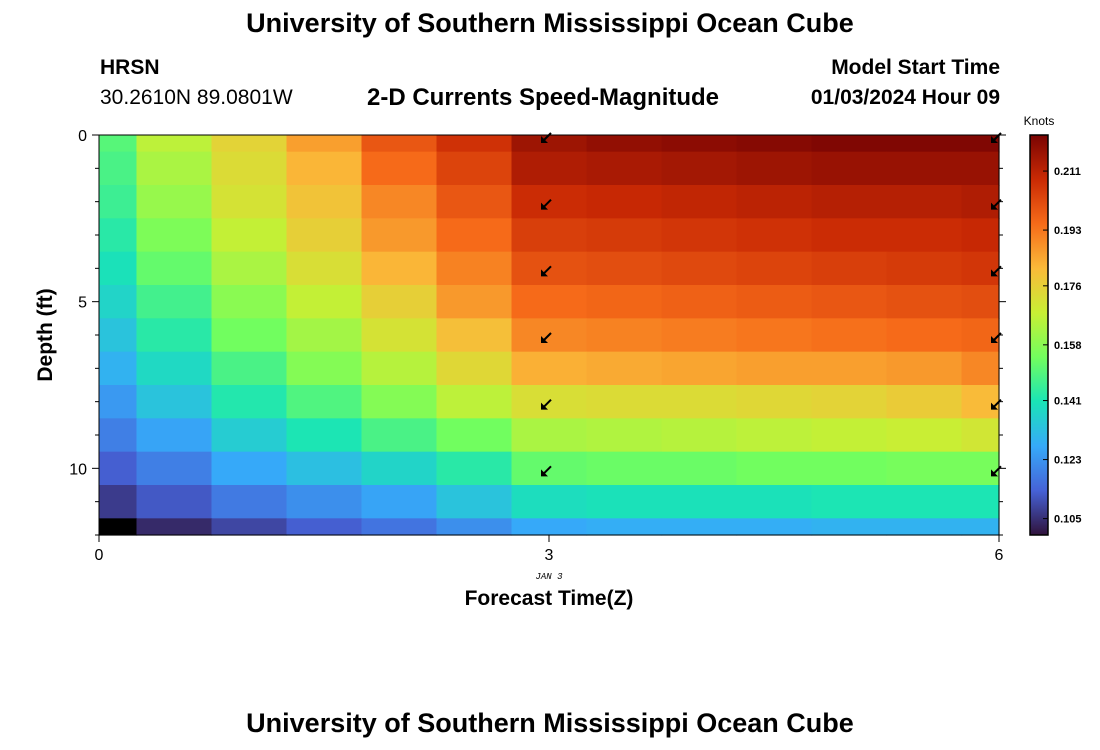 The image size is (1100, 750). I want to click on colorbar-tick-label: 0.105, so click(1068, 520).